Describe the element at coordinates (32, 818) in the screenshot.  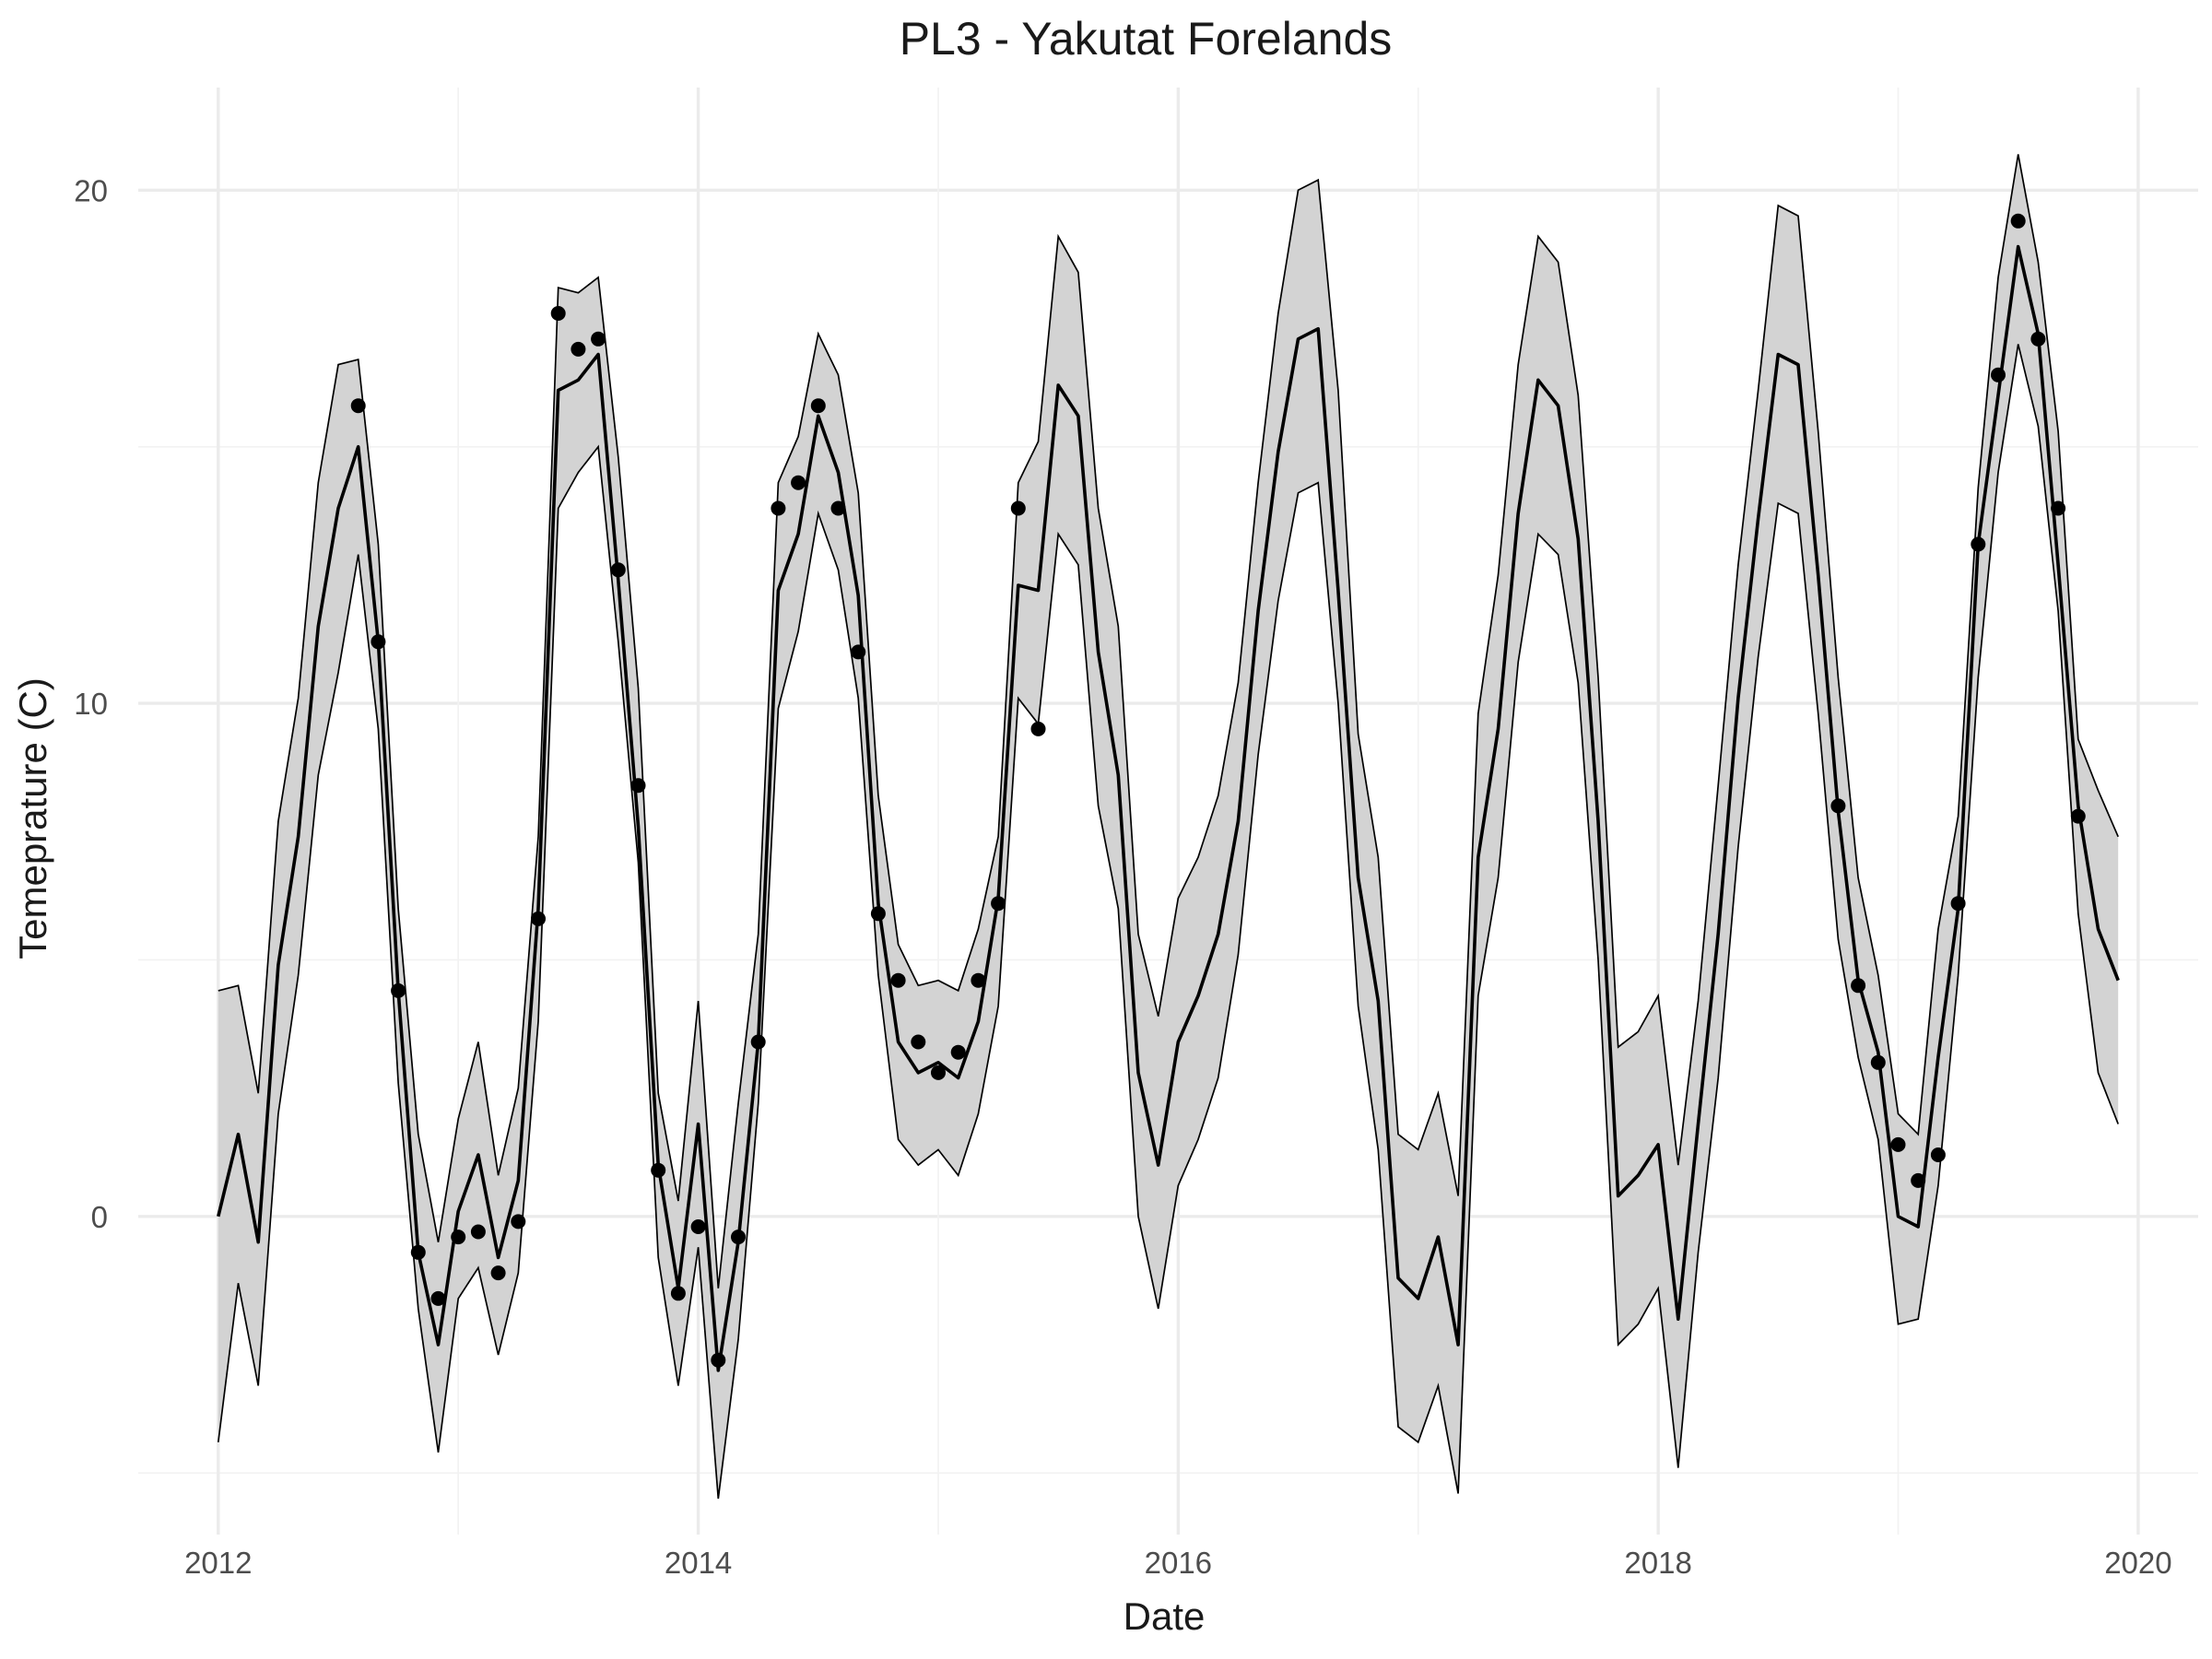
I see `y-axis-label: Temeprature (C)` at that location.